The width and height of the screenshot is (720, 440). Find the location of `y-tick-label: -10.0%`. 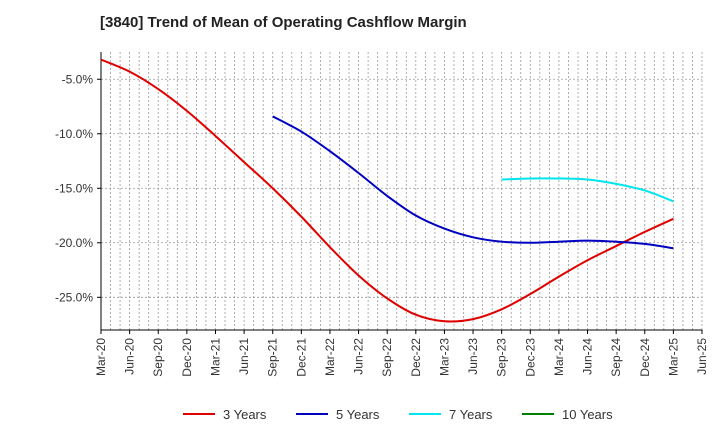

y-tick-label: -10.0% is located at coordinates (74, 134).